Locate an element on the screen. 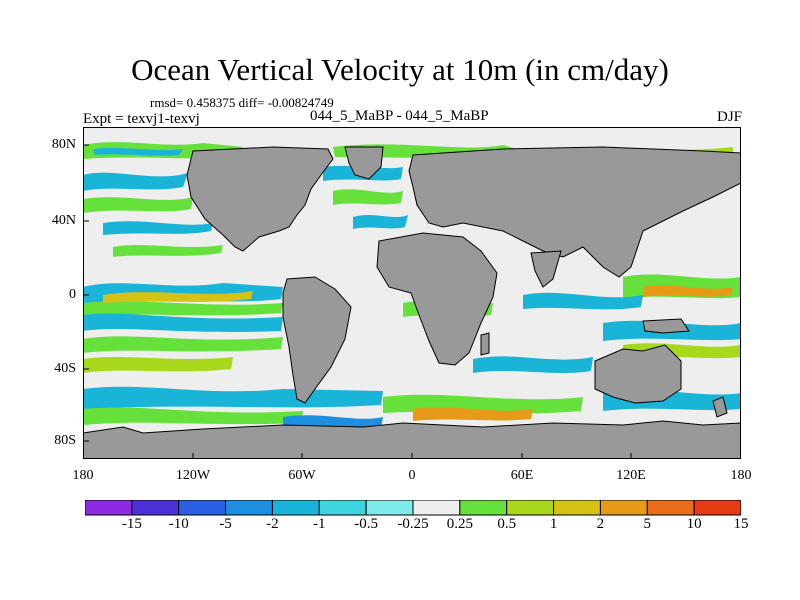 The image size is (800, 600). colorbar-label: 1 is located at coordinates (553, 524).